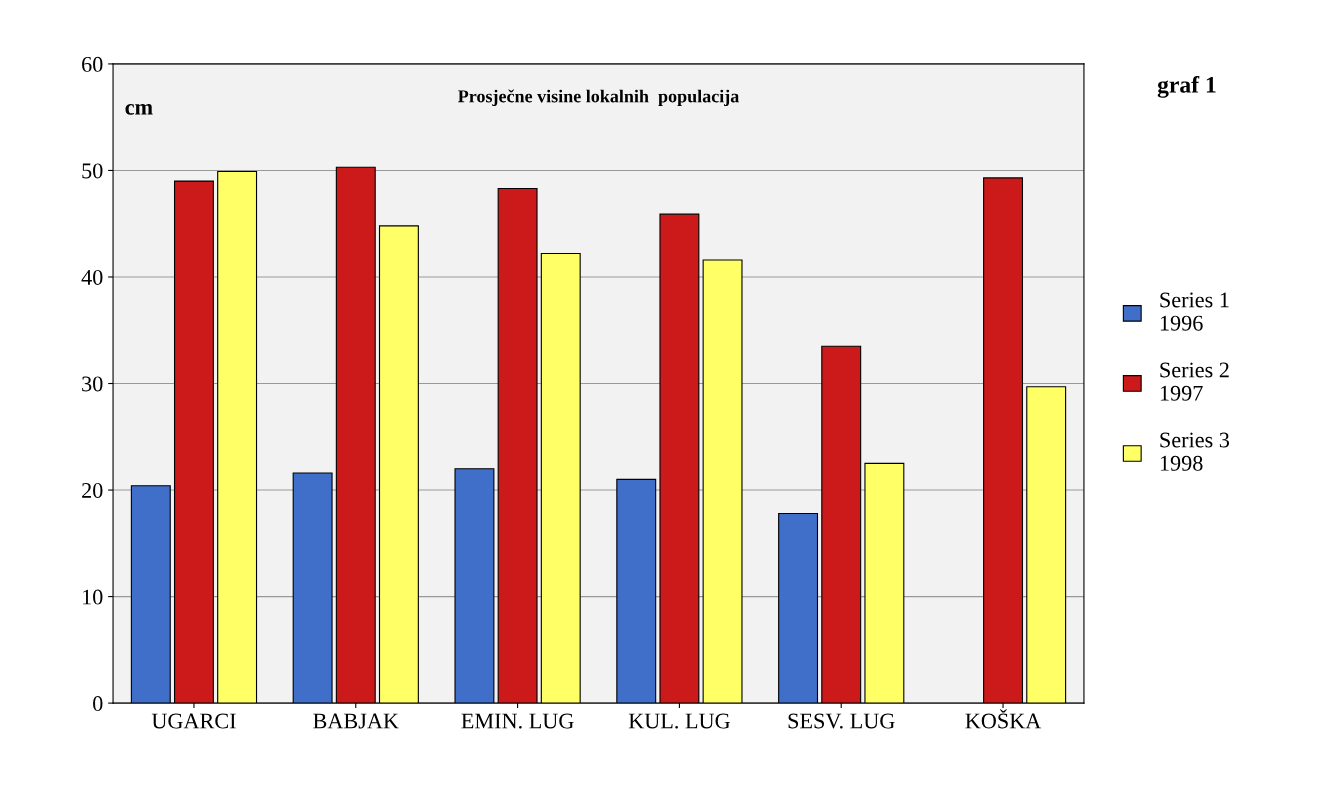 This screenshot has width=1330, height=799. Describe the element at coordinates (599, 98) in the screenshot. I see `text: Prosječne visine lokalnih populacija` at that location.